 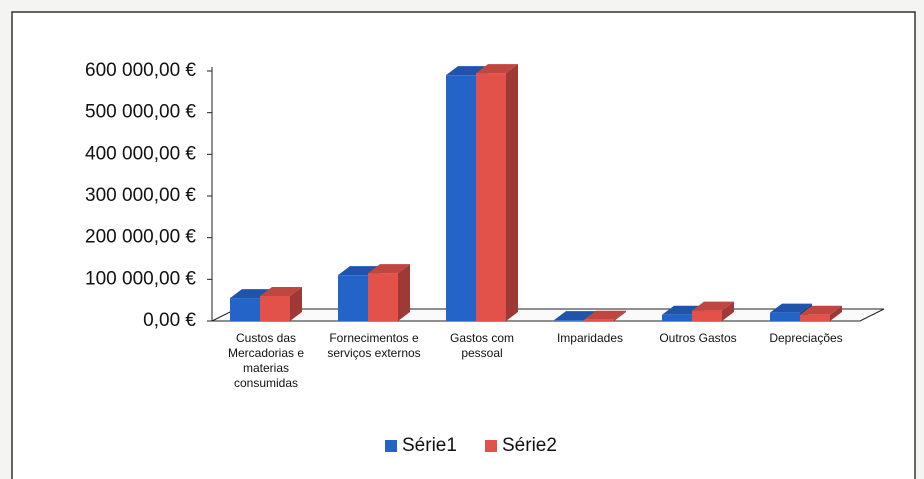 I want to click on y-tick-label: 600 000,00 €, so click(x=140, y=70).